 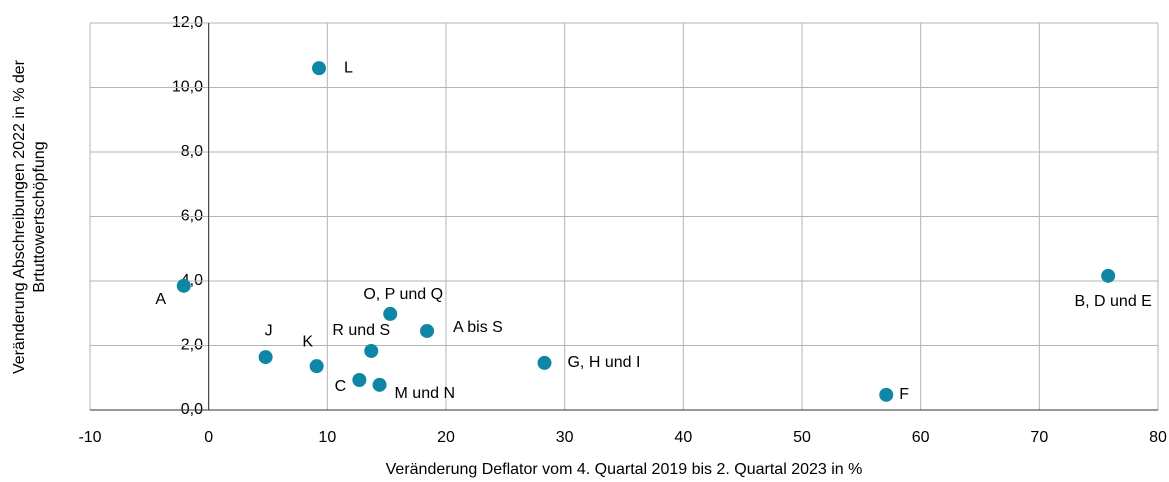 I want to click on point-label: J, so click(x=269, y=330).